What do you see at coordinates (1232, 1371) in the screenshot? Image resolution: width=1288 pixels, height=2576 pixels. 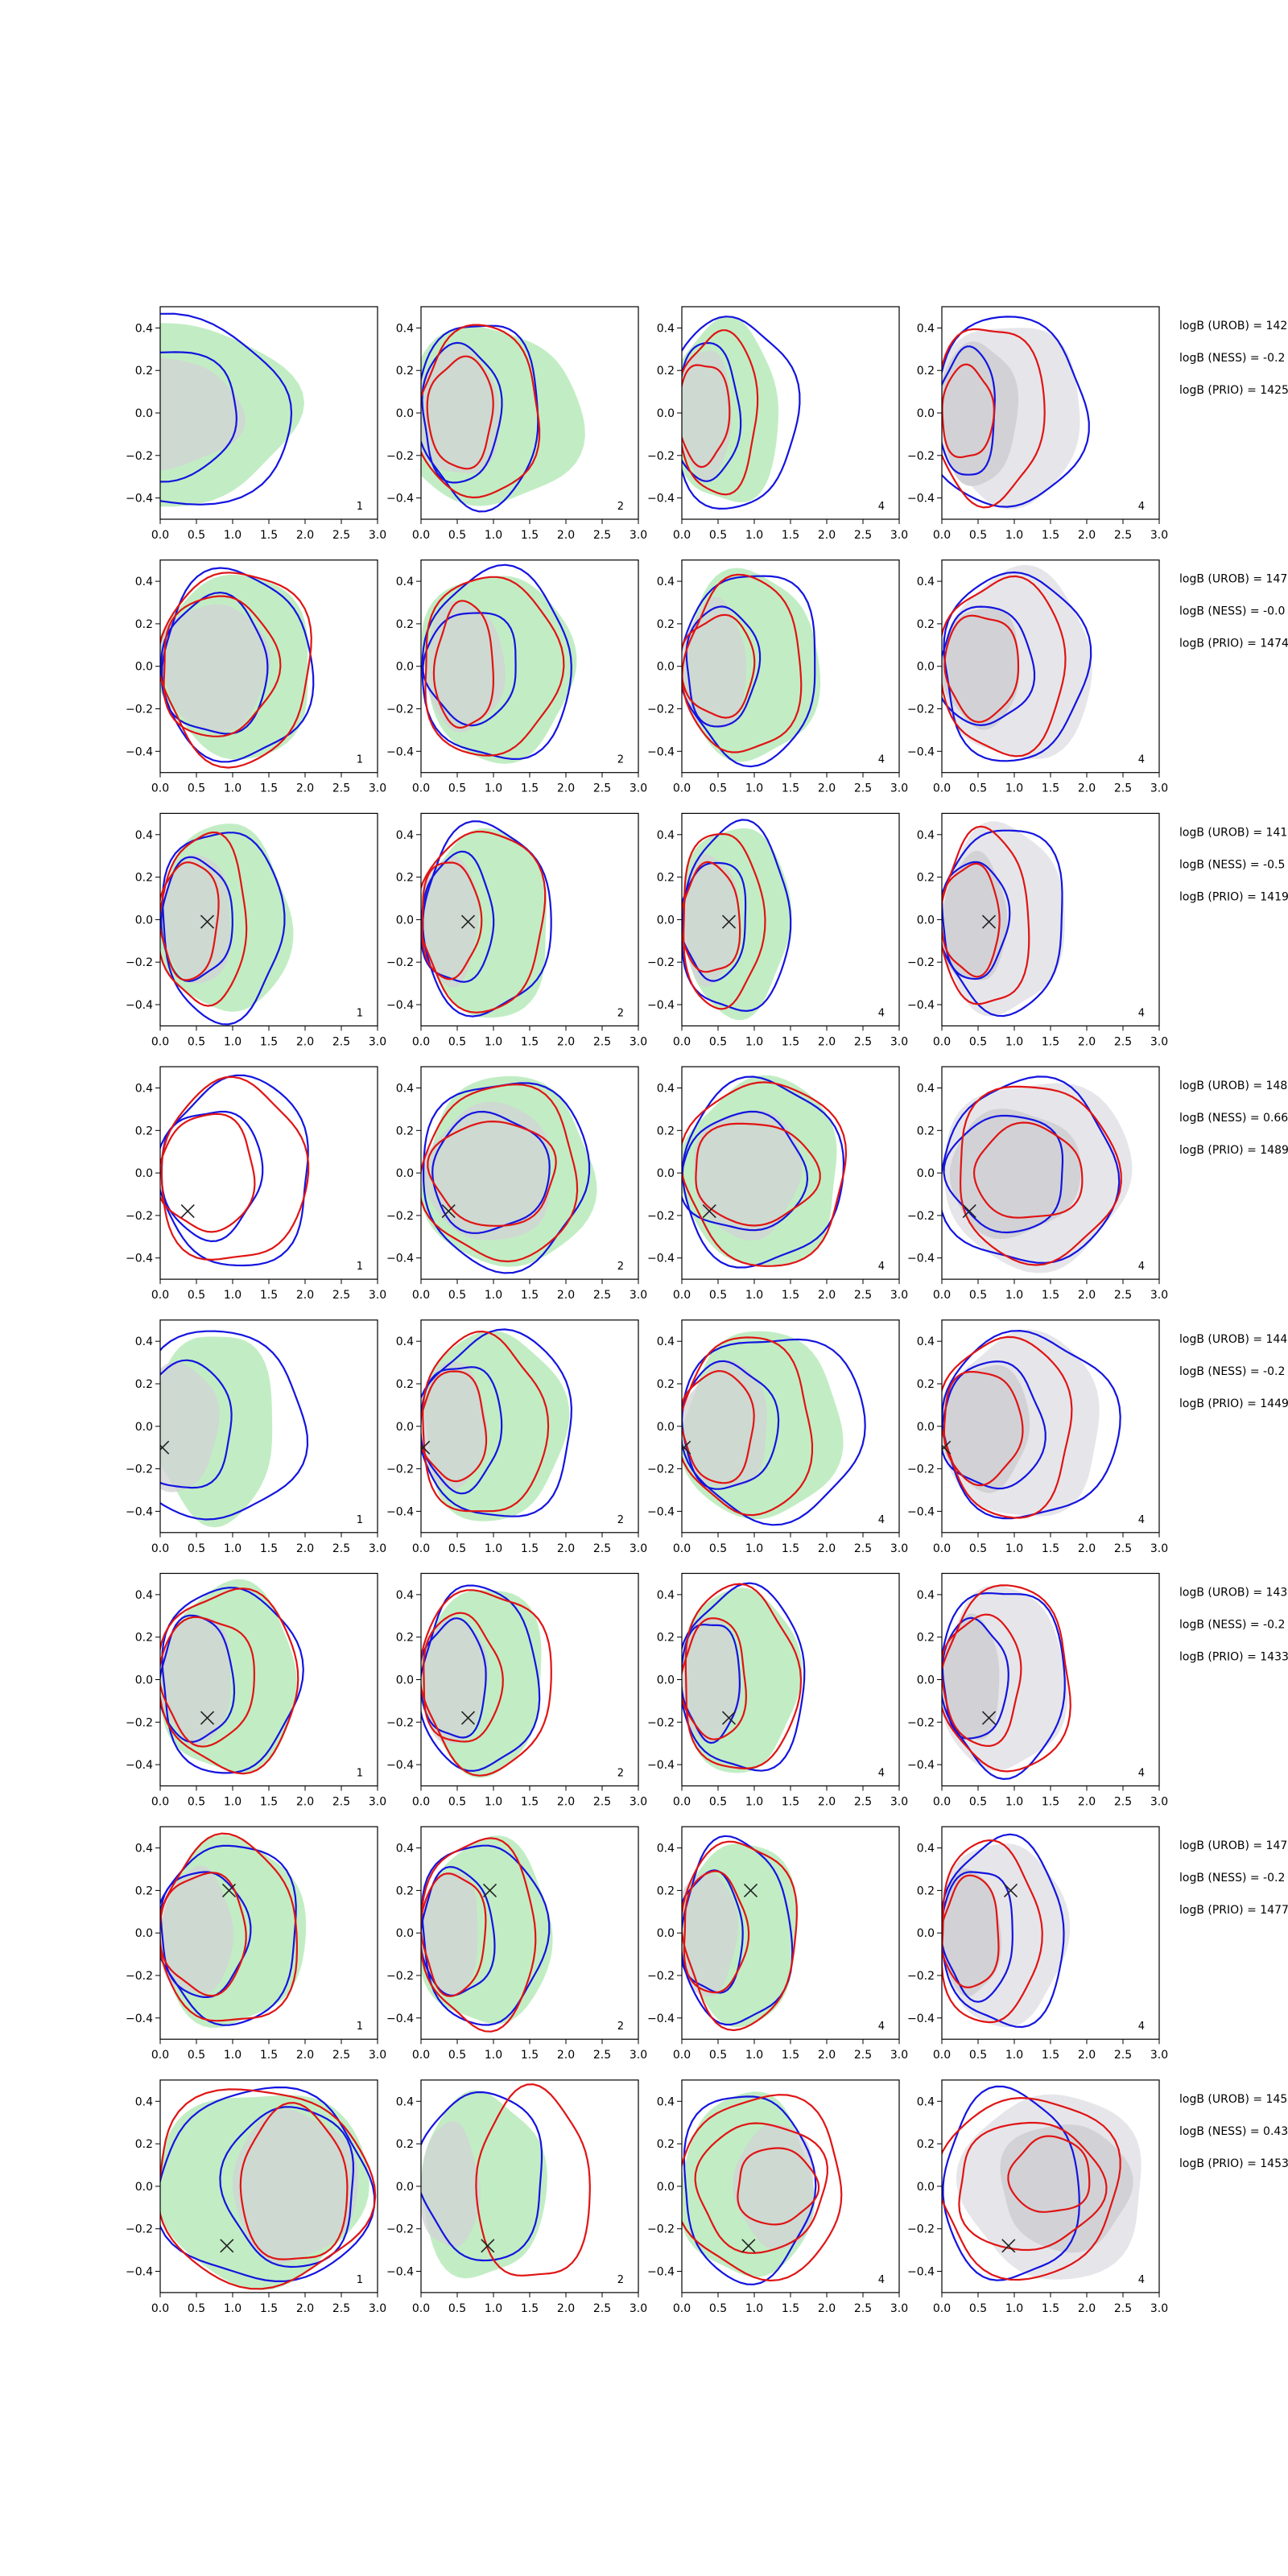 I see `log-bayes-factor-label: logB (NESS) = -0.2` at bounding box center [1232, 1371].